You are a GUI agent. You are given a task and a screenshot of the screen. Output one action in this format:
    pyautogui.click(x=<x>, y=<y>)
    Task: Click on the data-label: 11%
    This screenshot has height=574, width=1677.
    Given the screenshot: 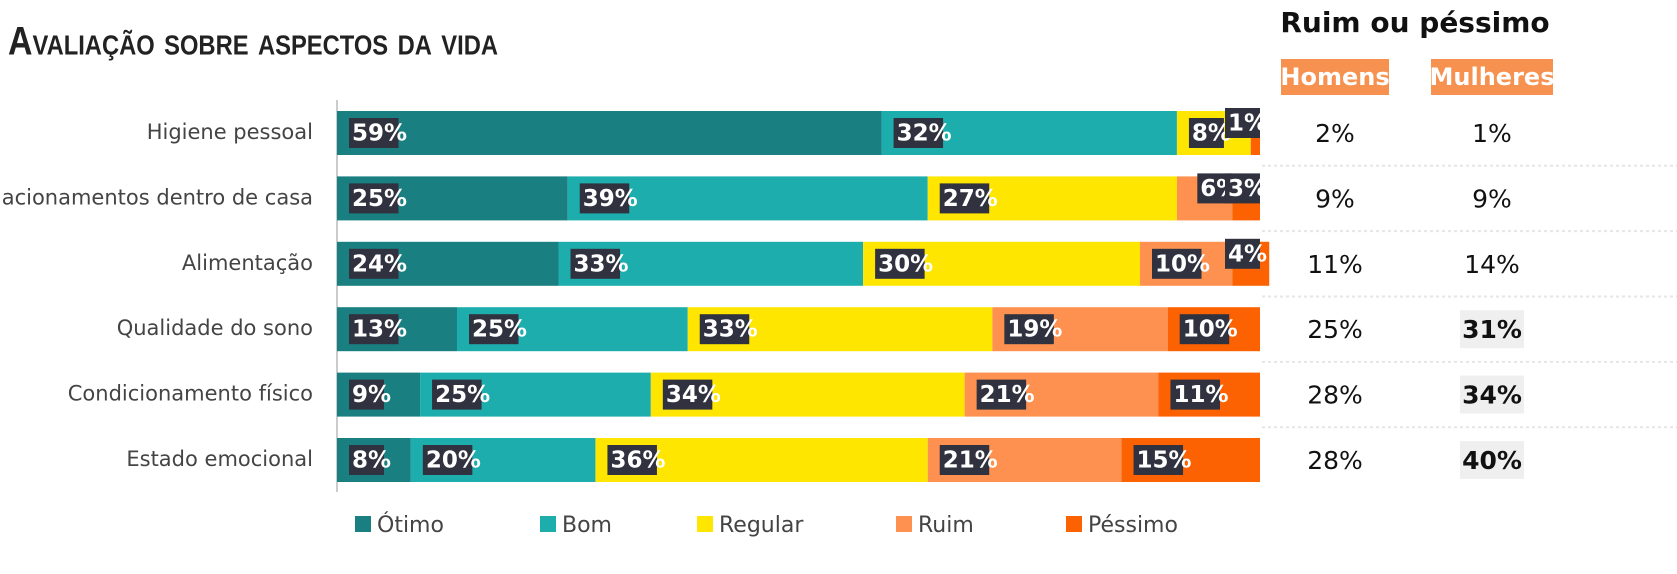 What is the action you would take?
    pyautogui.click(x=1200, y=395)
    